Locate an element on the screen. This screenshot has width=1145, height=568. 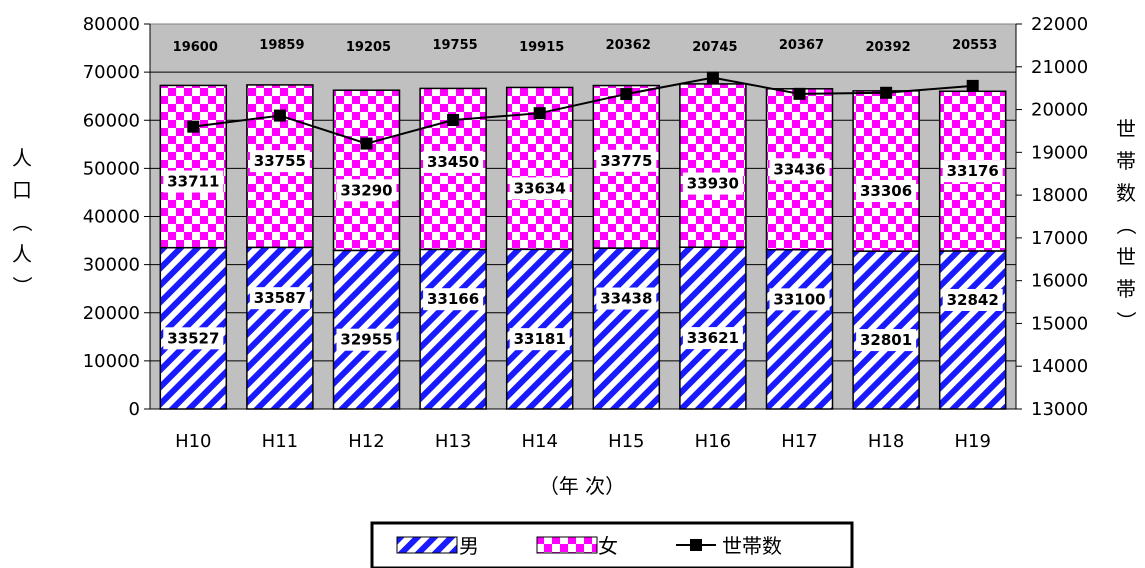
y2-axis-title-char: （ is located at coordinates (1126, 225).